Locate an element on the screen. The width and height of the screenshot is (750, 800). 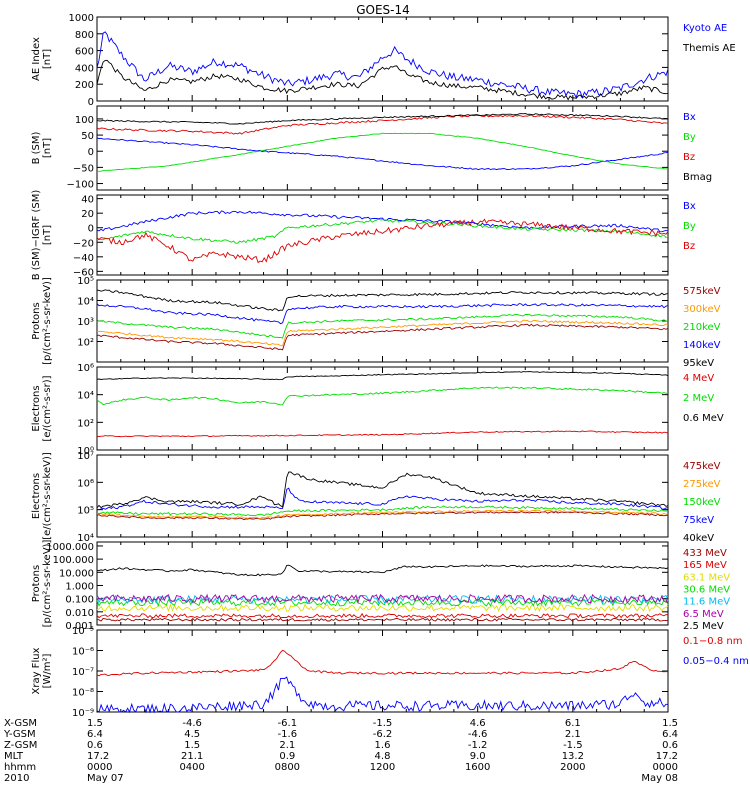
series-line-0-05-0-4-nm is located at coordinates (382, 695).